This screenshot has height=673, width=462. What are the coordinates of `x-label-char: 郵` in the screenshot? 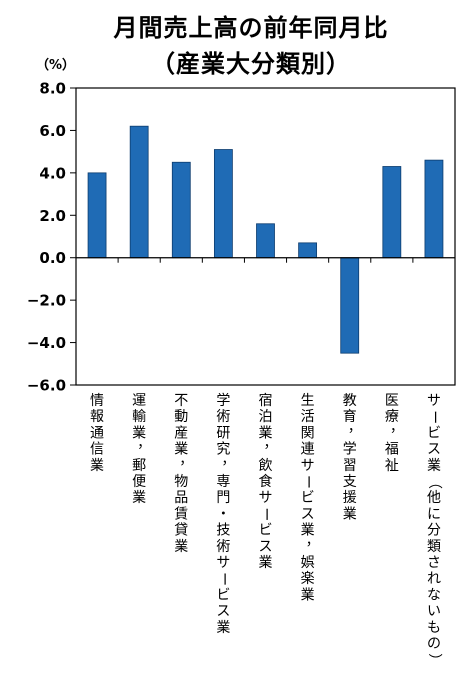 It's located at (139, 466).